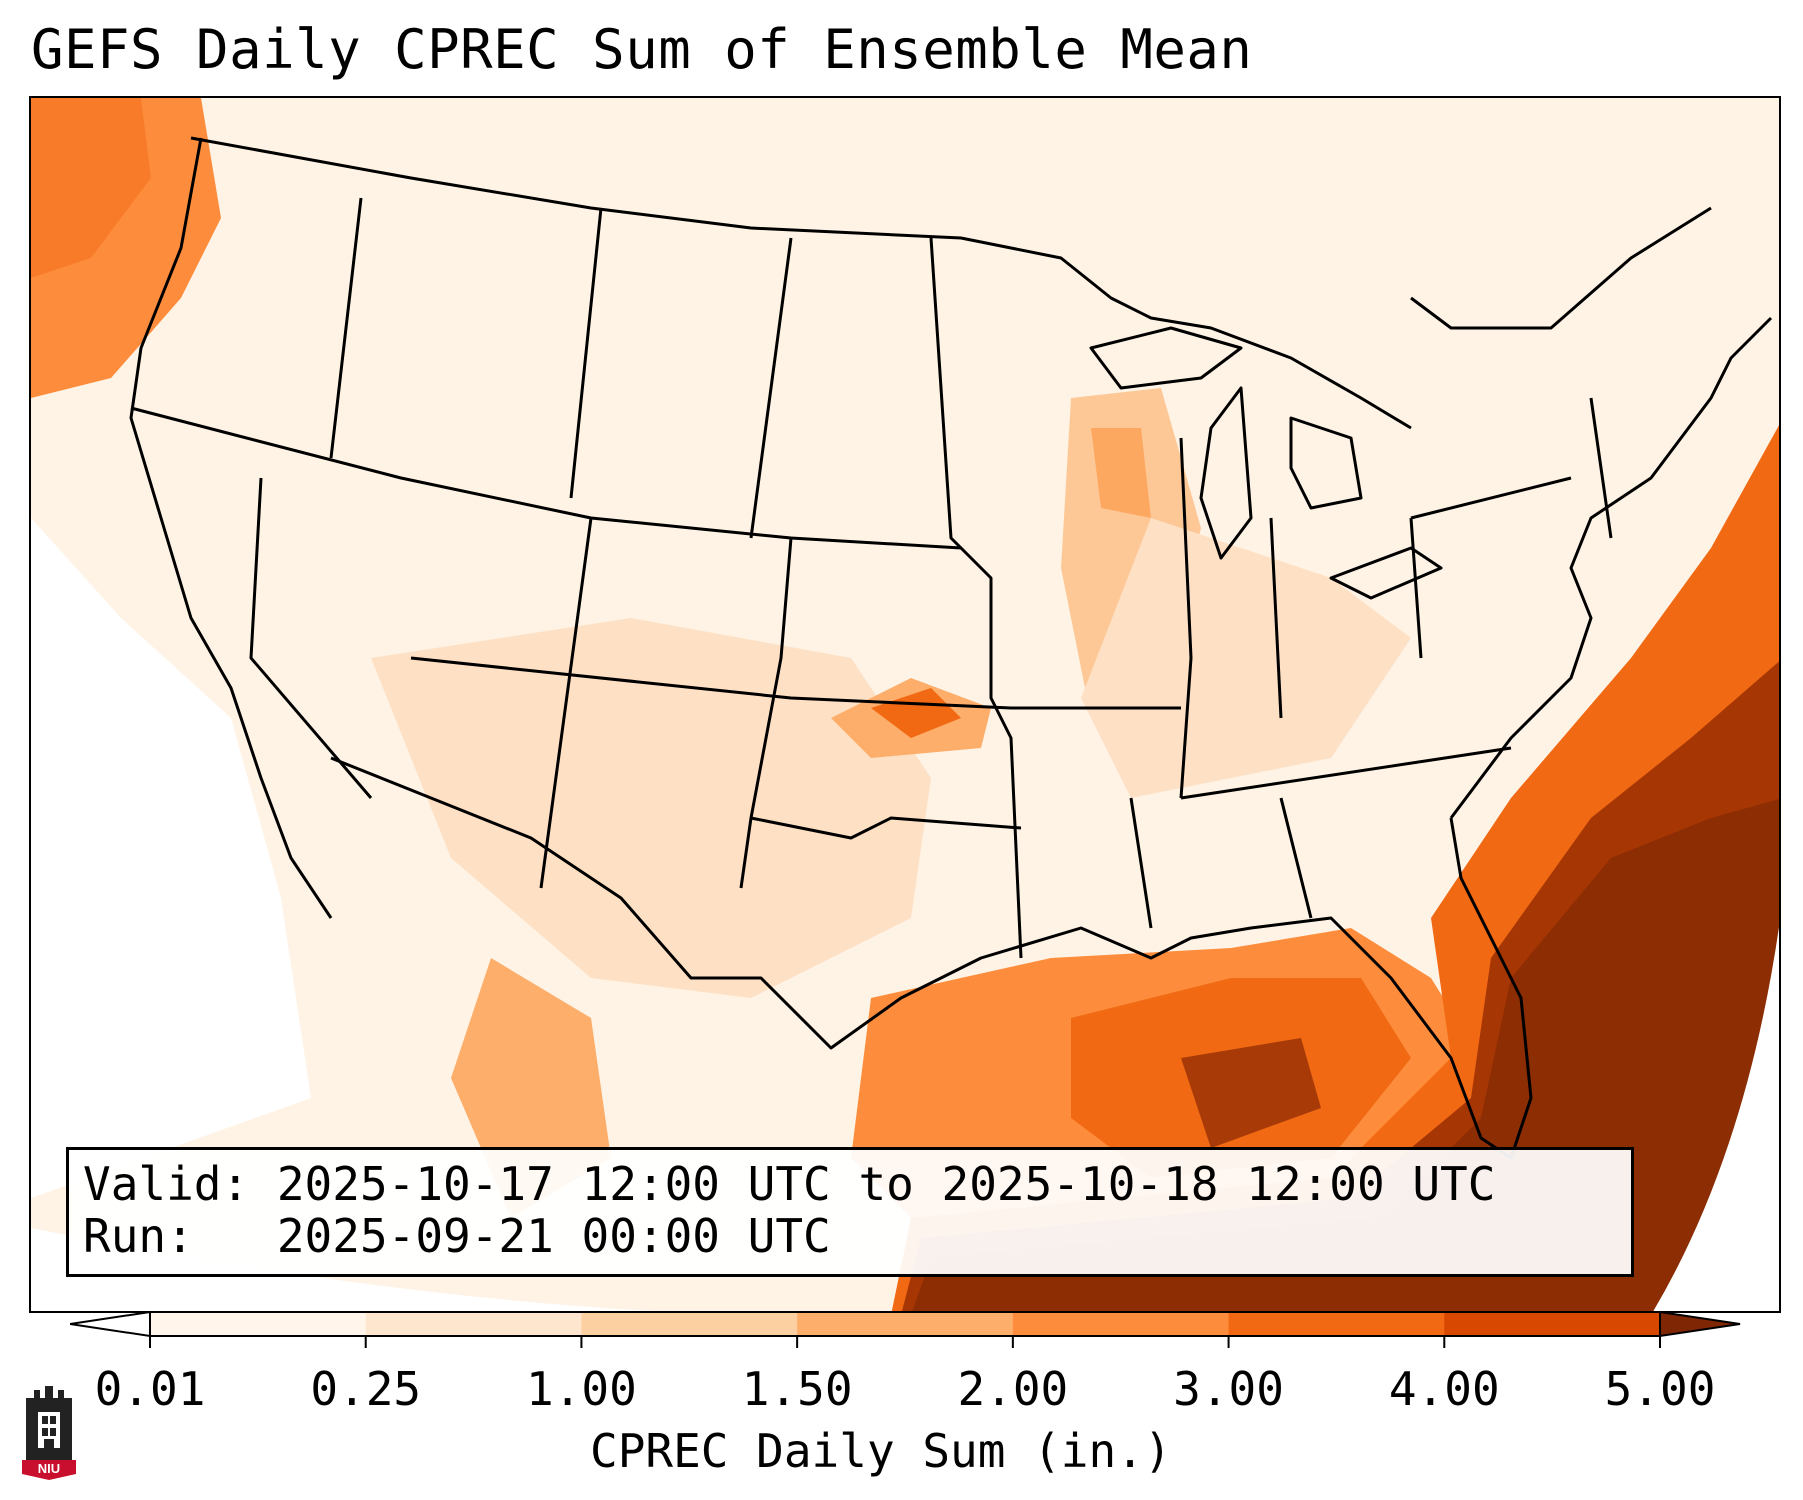  What do you see at coordinates (1660, 1389) in the screenshot?
I see `colorbar-tick-label: 5.00` at bounding box center [1660, 1389].